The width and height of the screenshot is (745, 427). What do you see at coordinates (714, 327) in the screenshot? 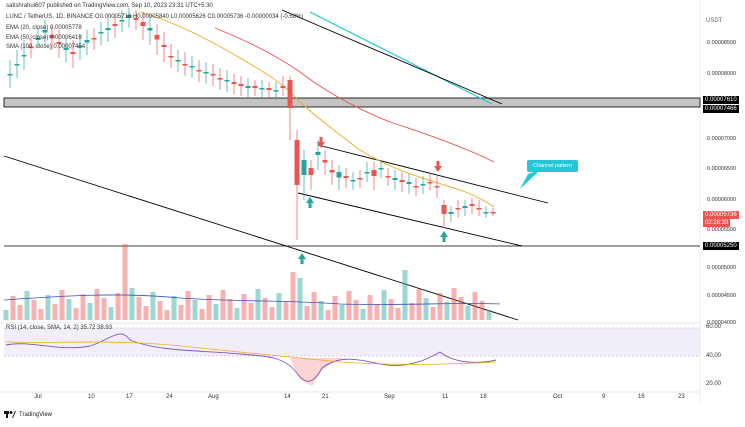
I see `rsi-tick: 60.00` at bounding box center [714, 327].